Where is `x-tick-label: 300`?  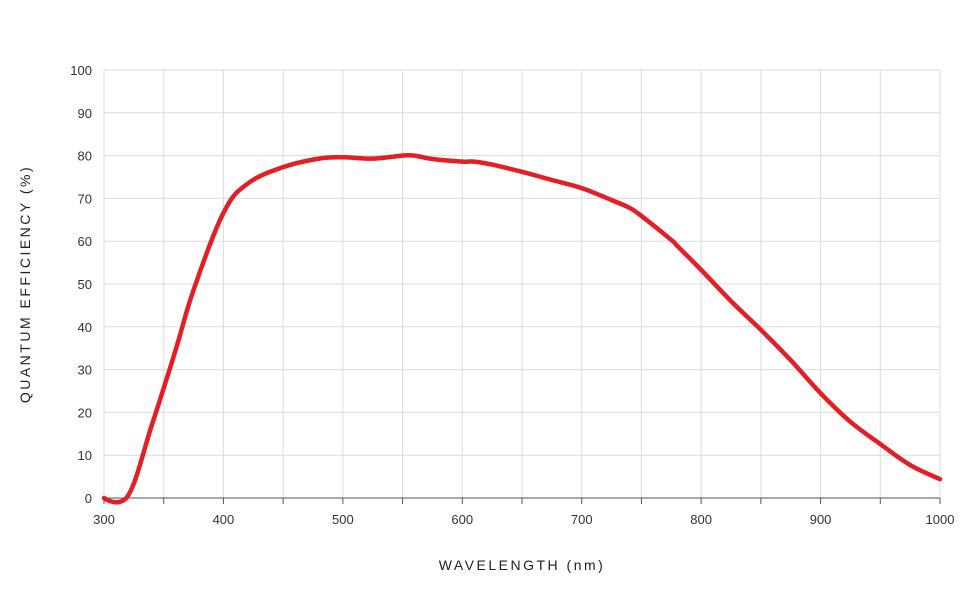
x-tick-label: 300 is located at coordinates (104, 519).